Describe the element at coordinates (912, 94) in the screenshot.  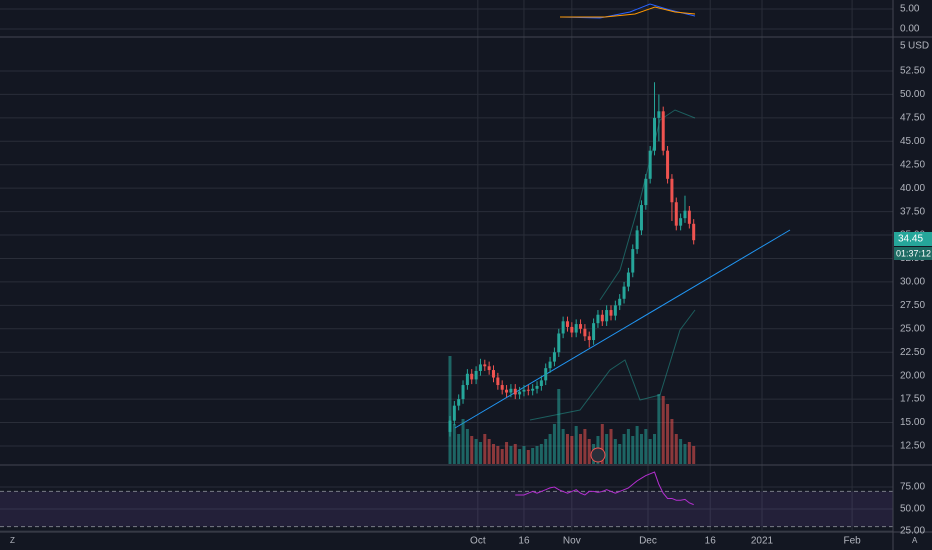
I see `y-tick-label: 50.00` at that location.